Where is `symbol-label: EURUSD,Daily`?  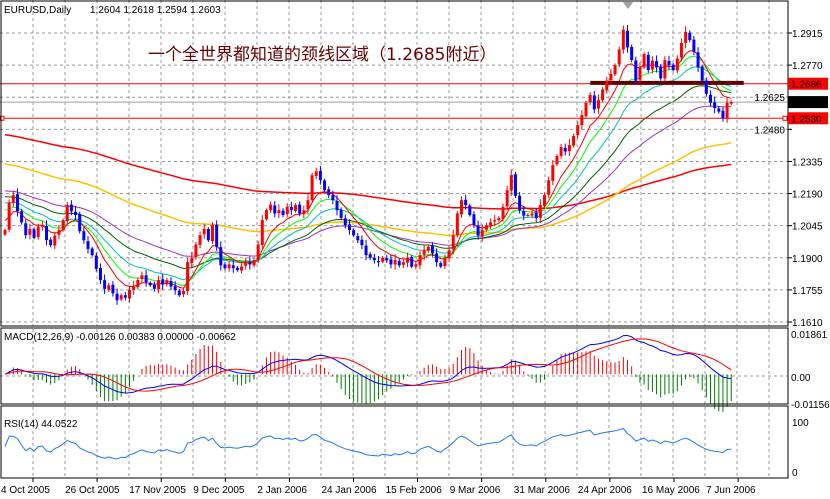
symbol-label: EURUSD,Daily is located at coordinates (37, 10).